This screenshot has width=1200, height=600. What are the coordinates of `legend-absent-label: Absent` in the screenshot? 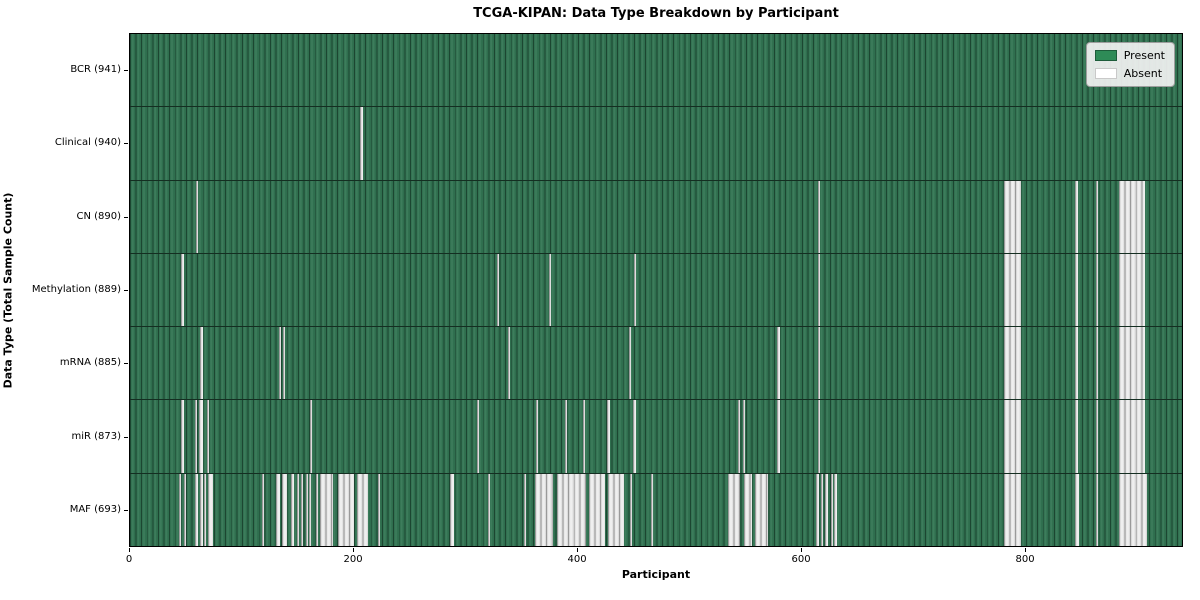 It's located at (1143, 73).